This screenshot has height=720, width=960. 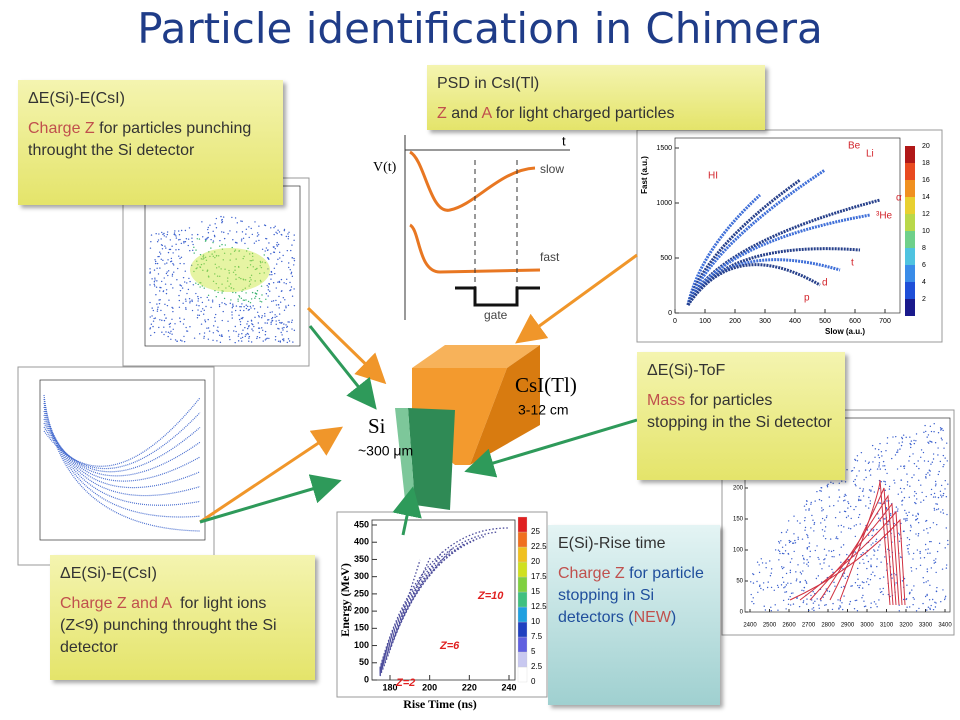 What do you see at coordinates (361, 576) in the screenshot?
I see `y-tick-label: 300` at bounding box center [361, 576].